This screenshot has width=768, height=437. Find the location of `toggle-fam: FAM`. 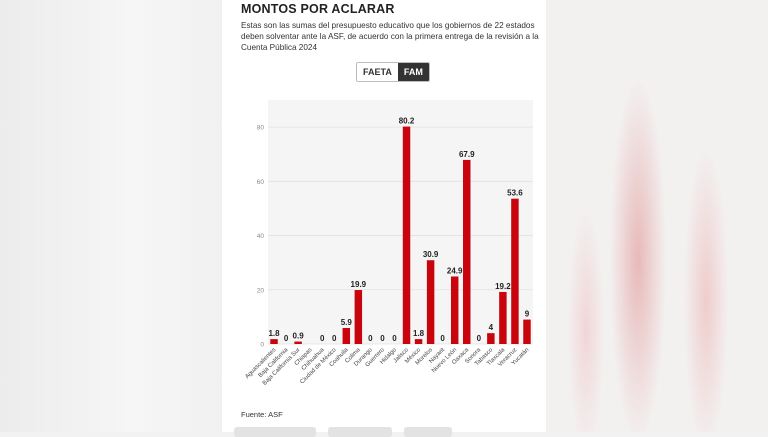

toggle-fam: FAM is located at coordinates (413, 72).